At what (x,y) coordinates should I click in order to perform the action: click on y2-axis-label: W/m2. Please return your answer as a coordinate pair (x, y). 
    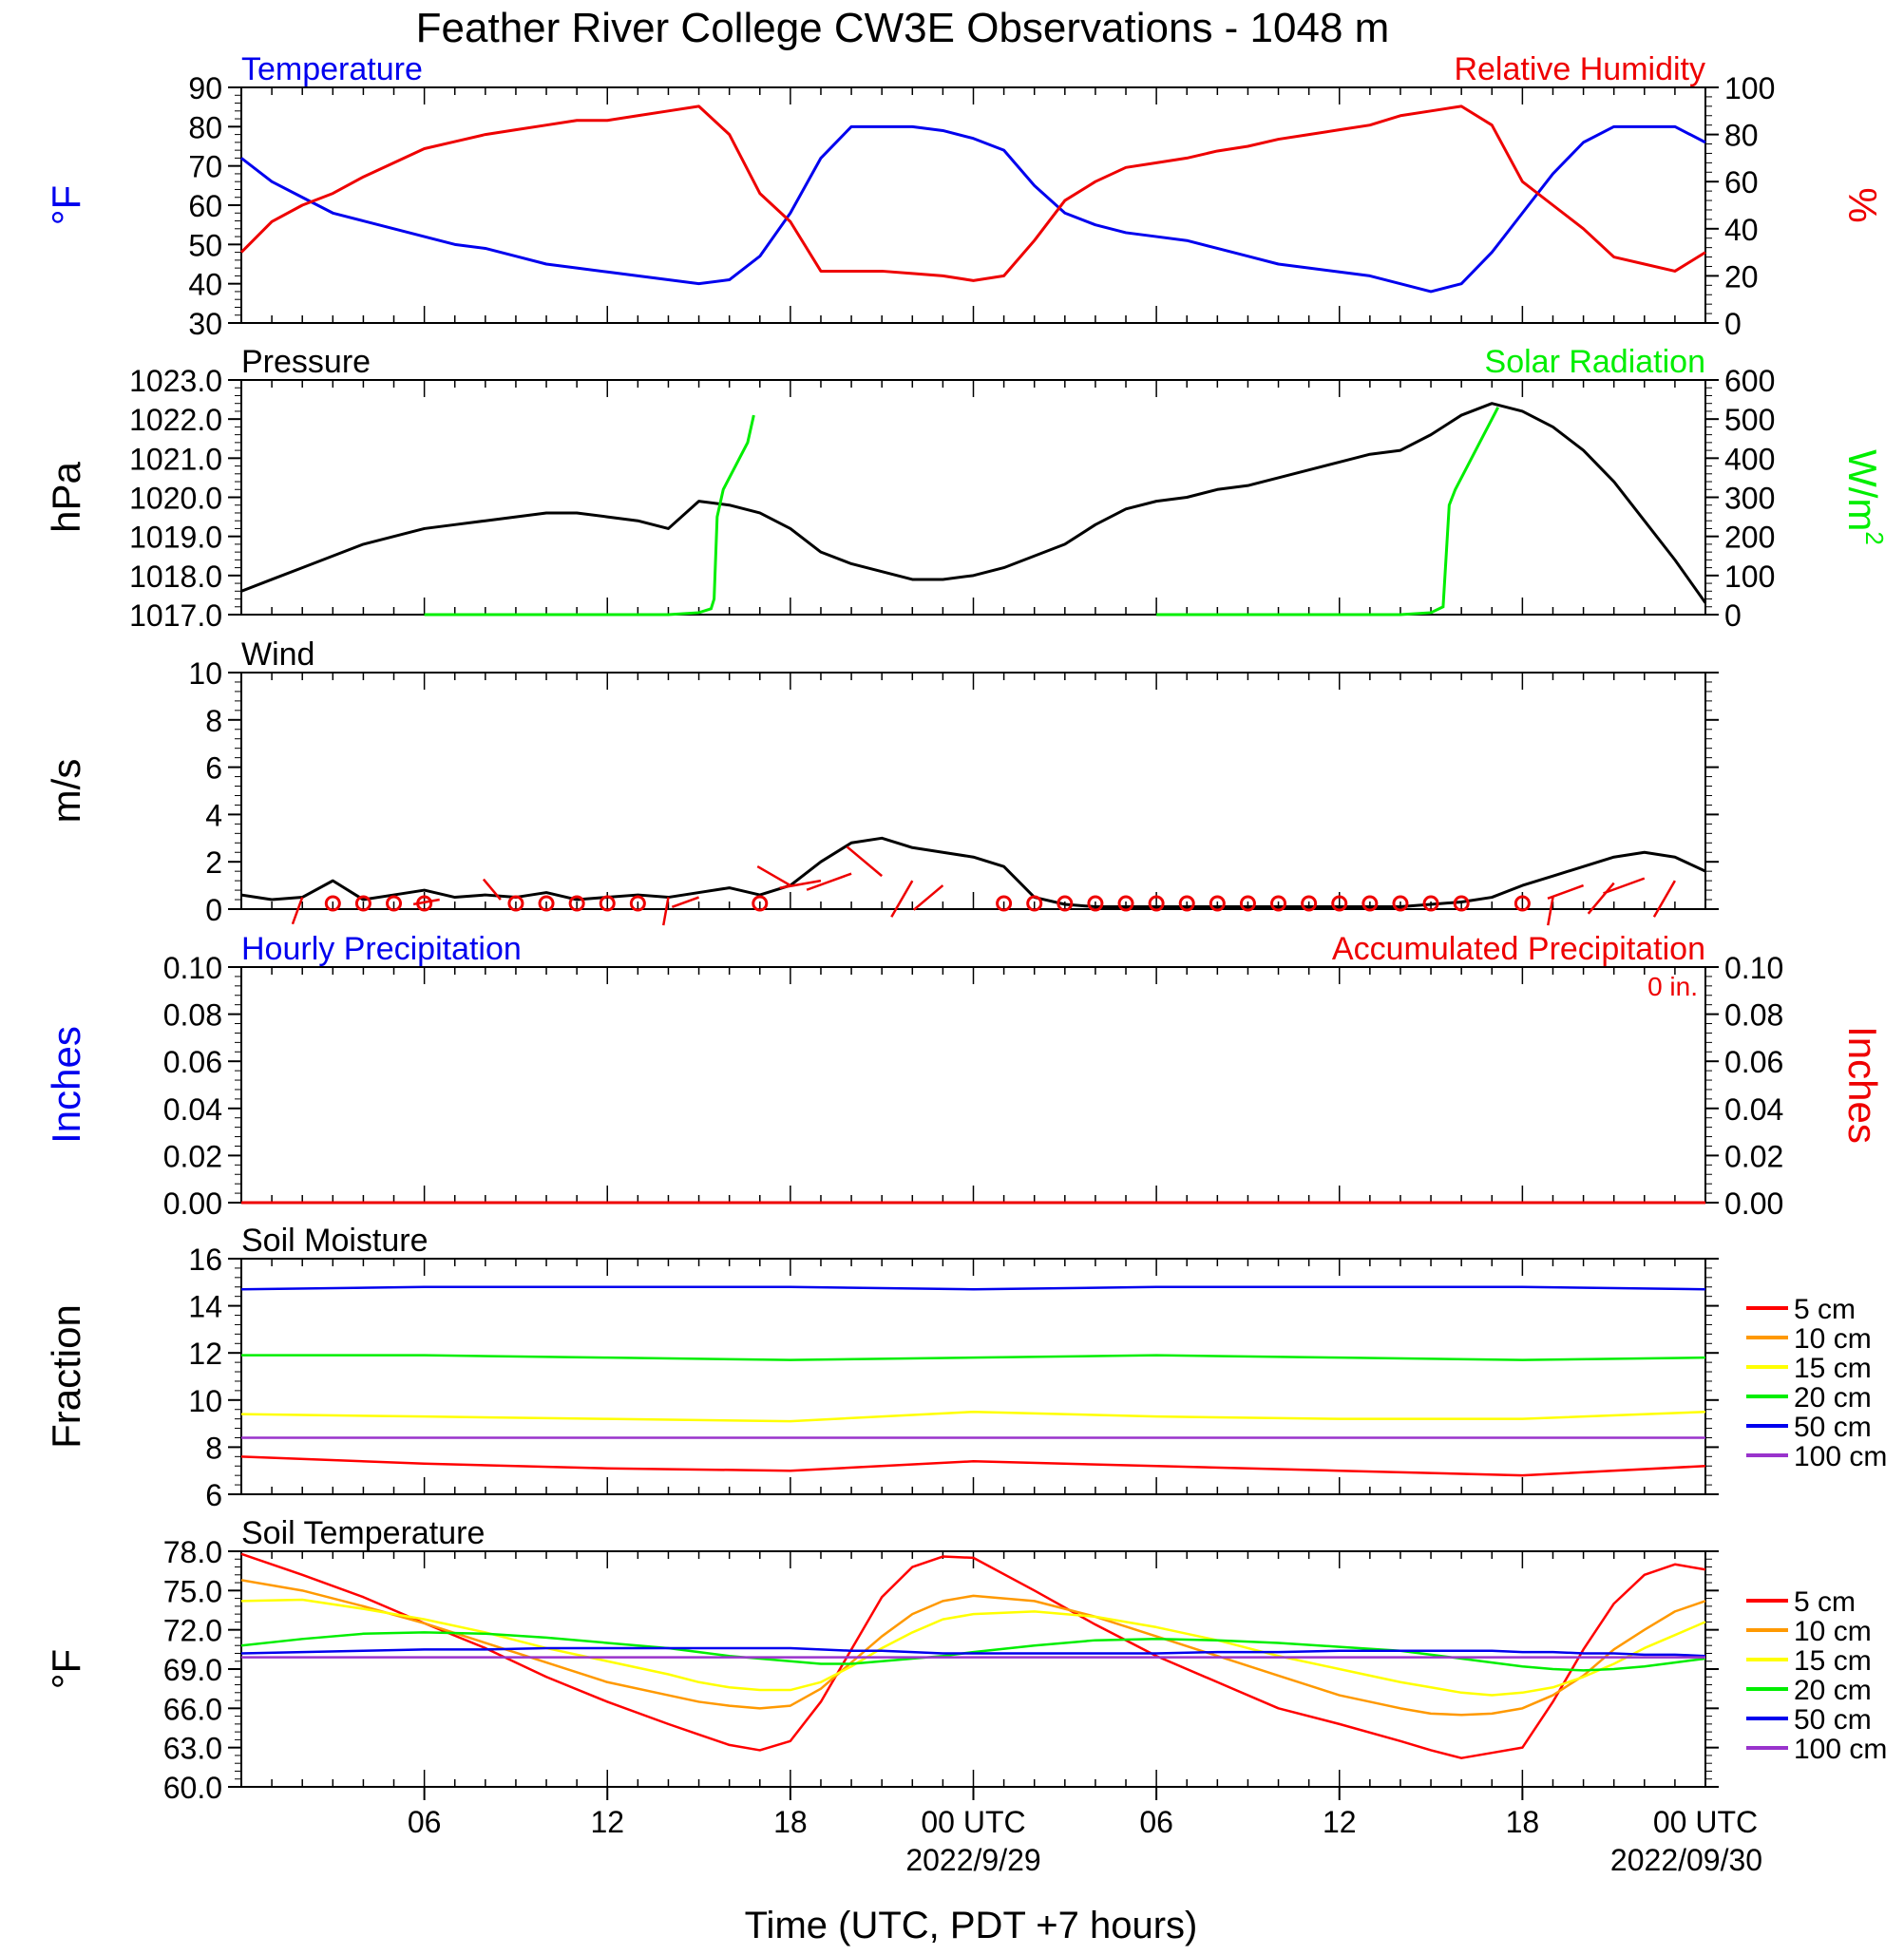
    Looking at the image, I should click on (1865, 497).